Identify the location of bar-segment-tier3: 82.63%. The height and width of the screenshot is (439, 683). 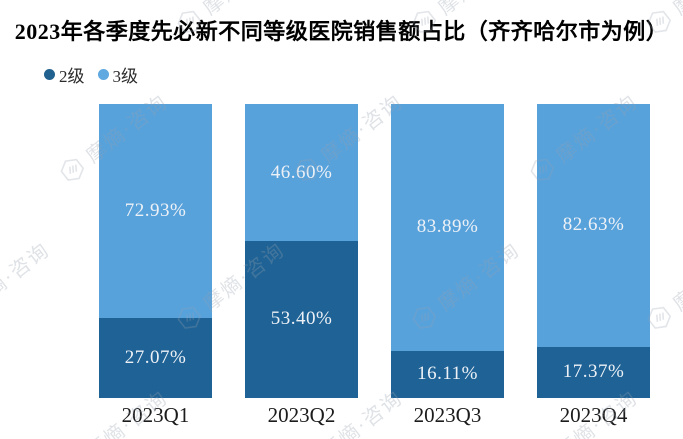
(593, 225).